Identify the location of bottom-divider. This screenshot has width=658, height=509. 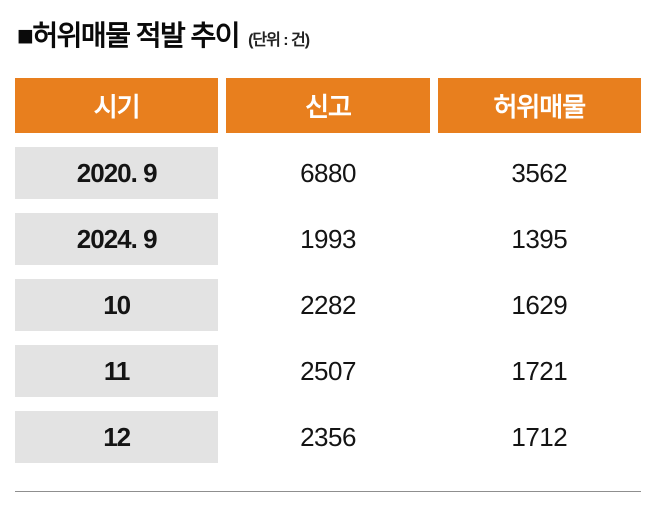
(328, 491).